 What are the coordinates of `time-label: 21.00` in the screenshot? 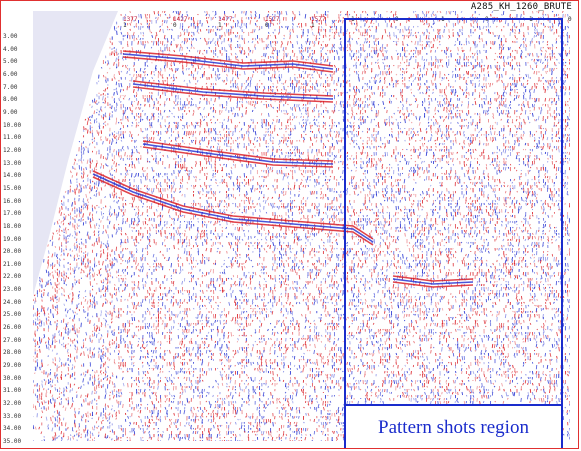 It's located at (12, 264).